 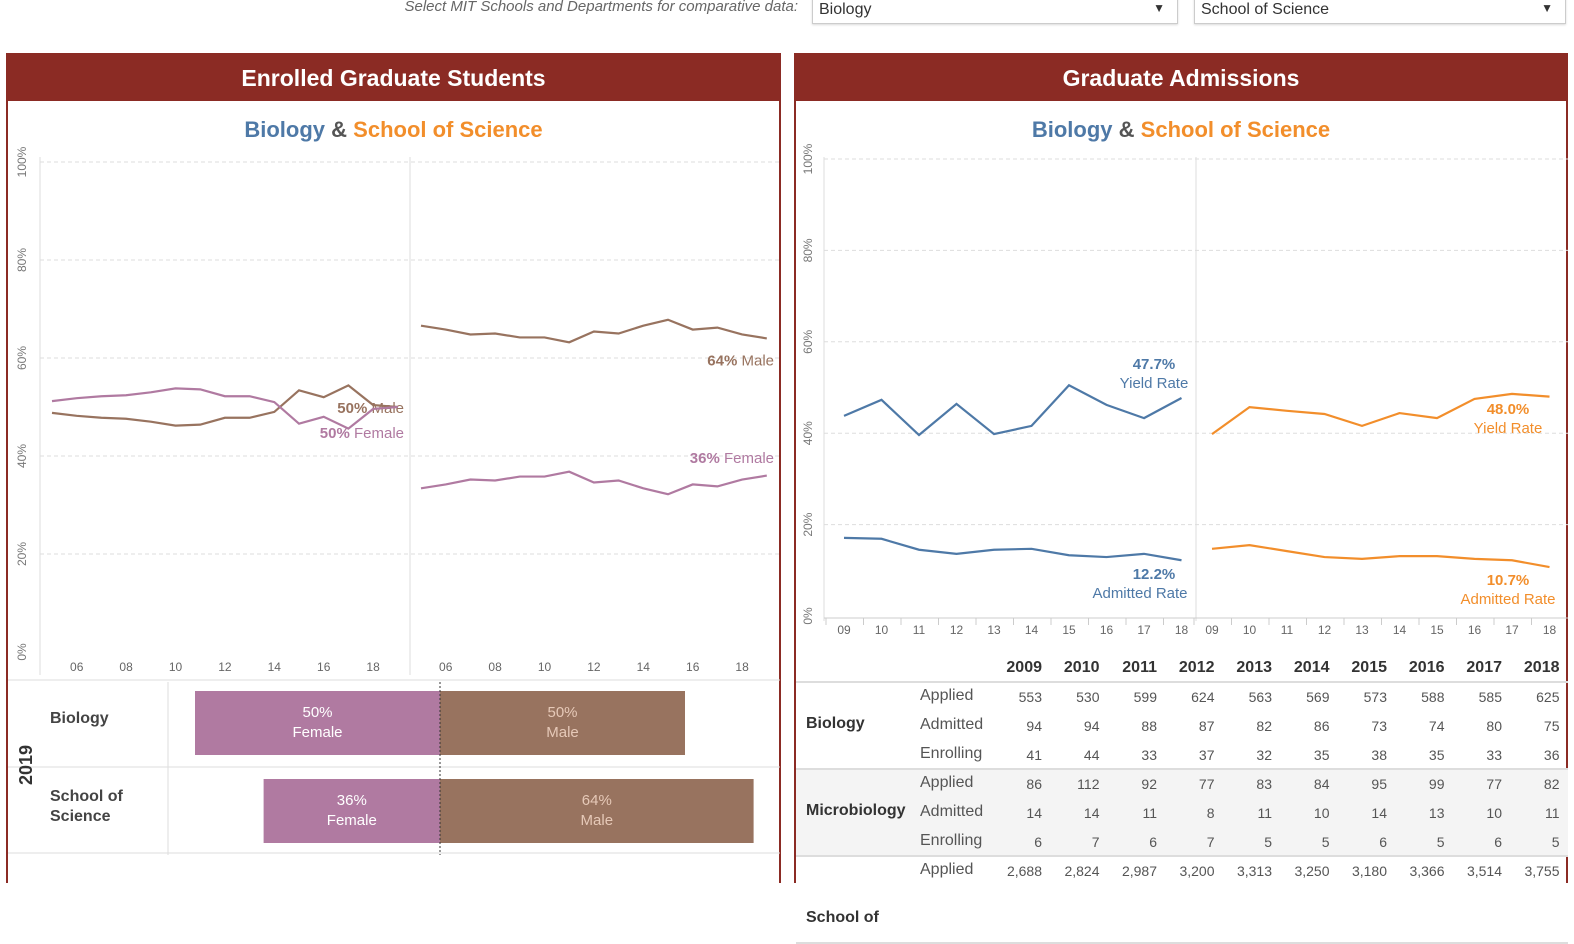 What do you see at coordinates (1139, 593) in the screenshot?
I see `rate-name: Admitted Rate` at bounding box center [1139, 593].